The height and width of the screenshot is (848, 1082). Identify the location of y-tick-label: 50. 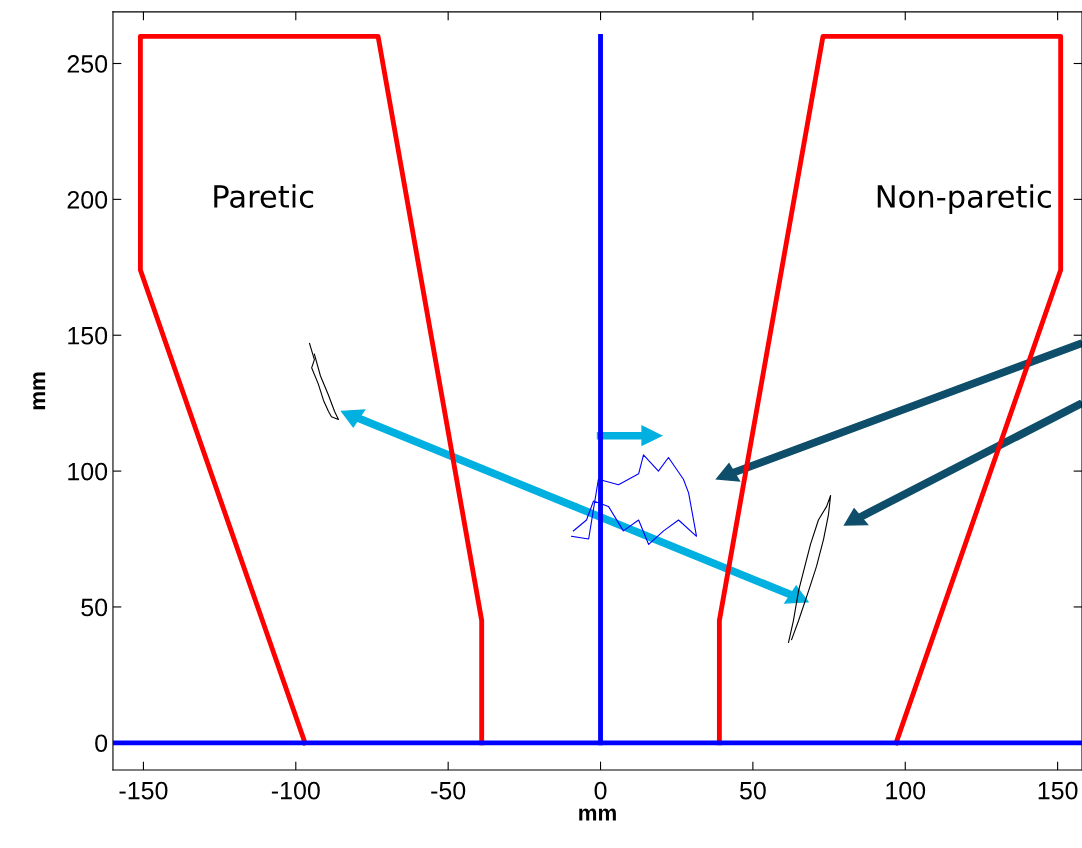
(94, 607).